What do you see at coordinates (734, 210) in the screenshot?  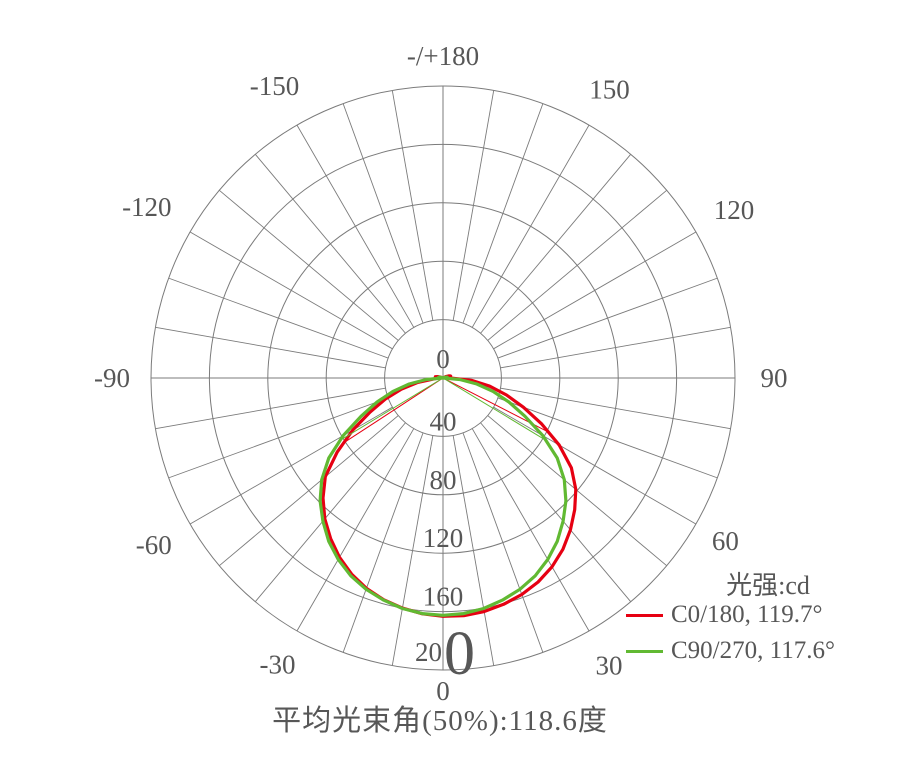 I see `angle-label-120: 120` at bounding box center [734, 210].